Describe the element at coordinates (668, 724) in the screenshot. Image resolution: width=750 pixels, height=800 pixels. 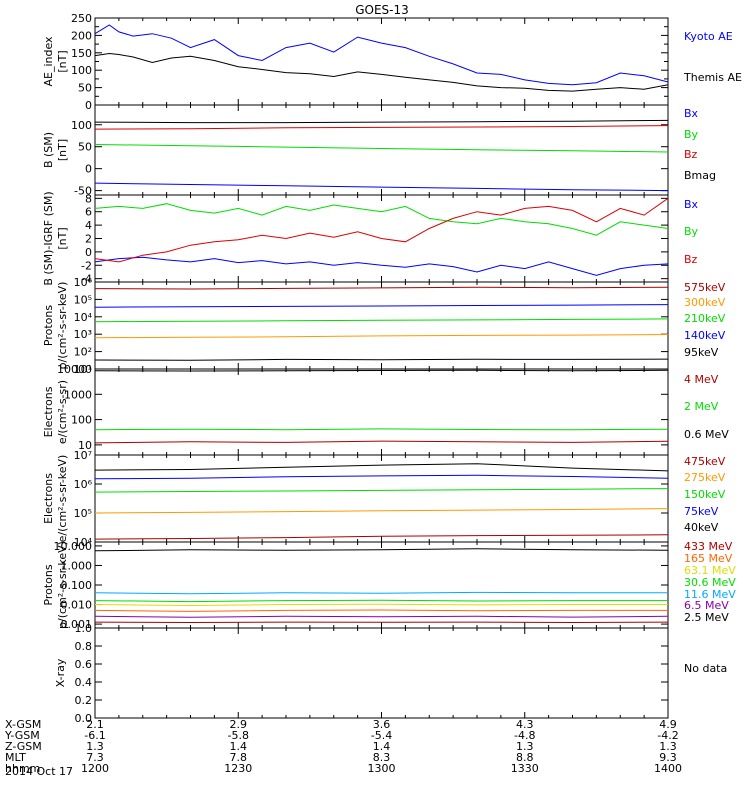
I see `ephemeris-value: 4.9` at that location.